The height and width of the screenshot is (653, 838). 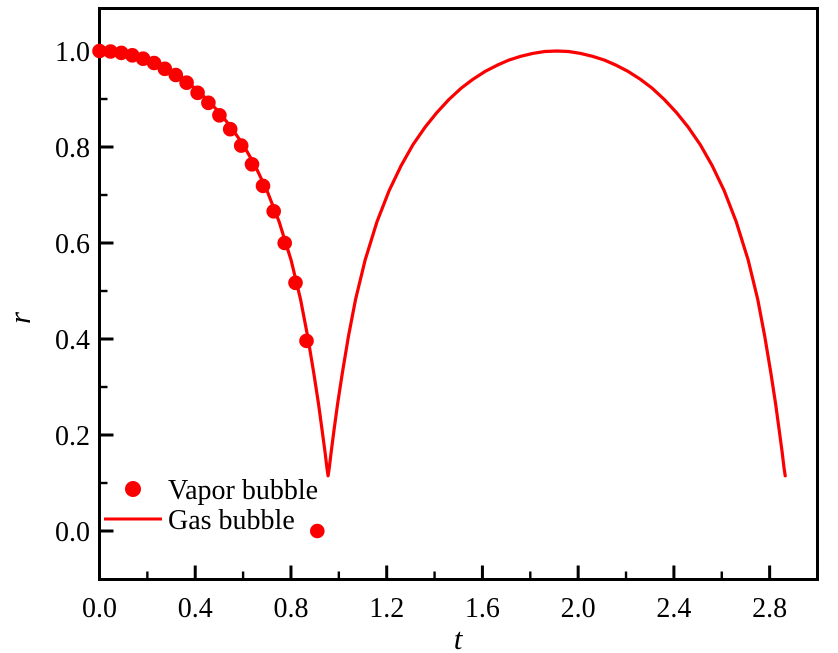 I want to click on y-axis-title: r, so click(x=19, y=317).